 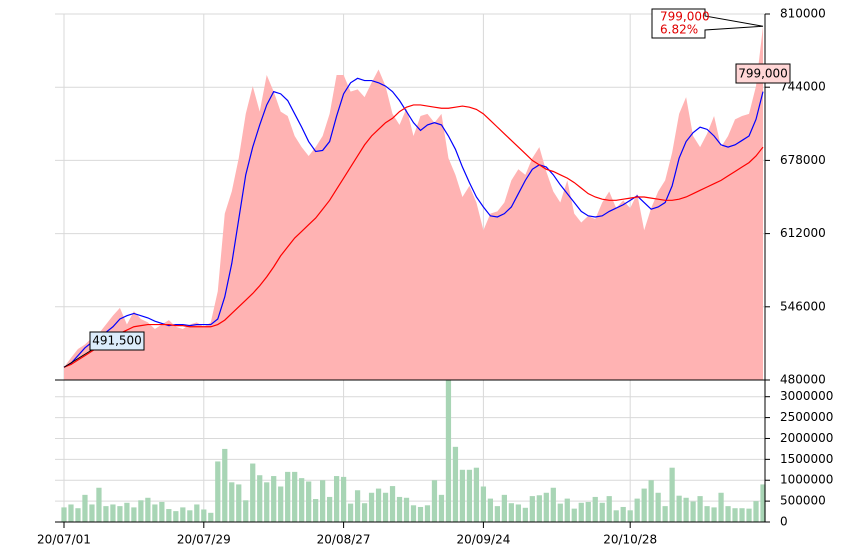 I want to click on change-box, so click(x=707, y=23).